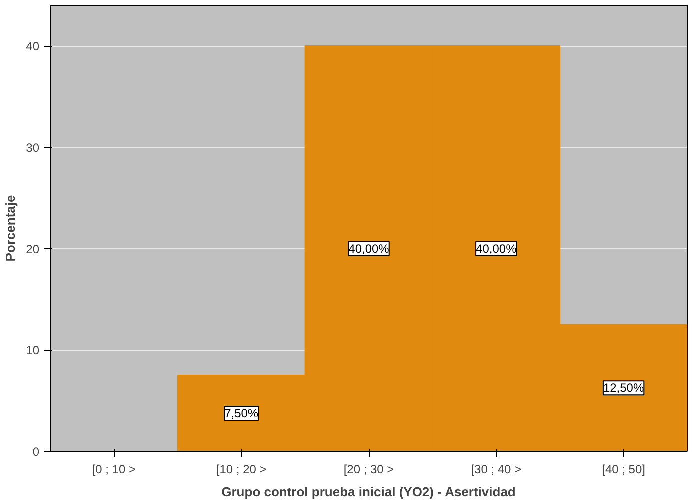  What do you see at coordinates (33, 47) in the screenshot?
I see `y-tick-label: 40` at bounding box center [33, 47].